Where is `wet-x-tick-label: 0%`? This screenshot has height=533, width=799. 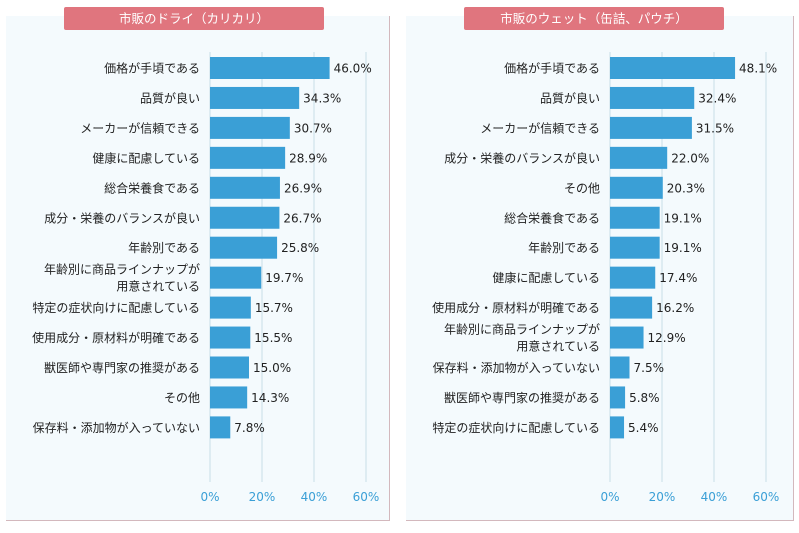
wet-x-tick-label: 0% is located at coordinates (609, 497).